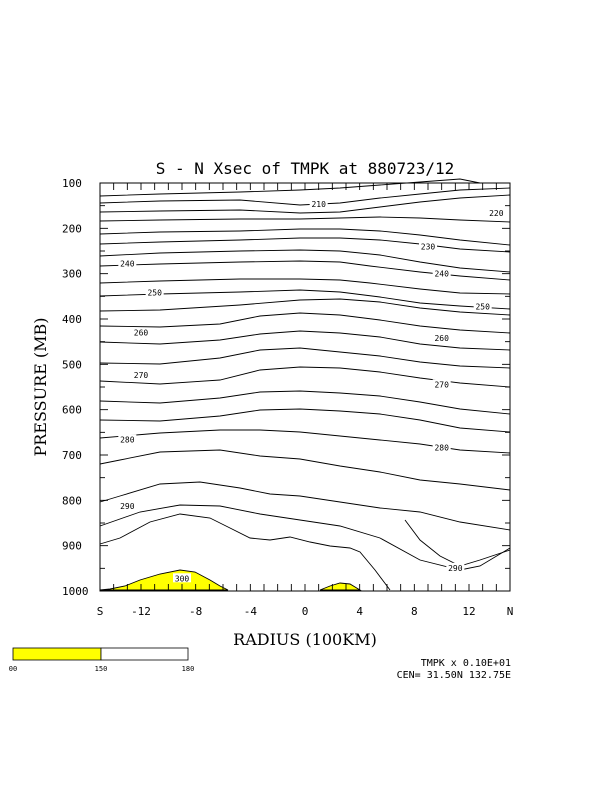 The height and width of the screenshot is (792, 612). What do you see at coordinates (72, 319) in the screenshot?
I see `y-tick-label: 400` at bounding box center [72, 319].